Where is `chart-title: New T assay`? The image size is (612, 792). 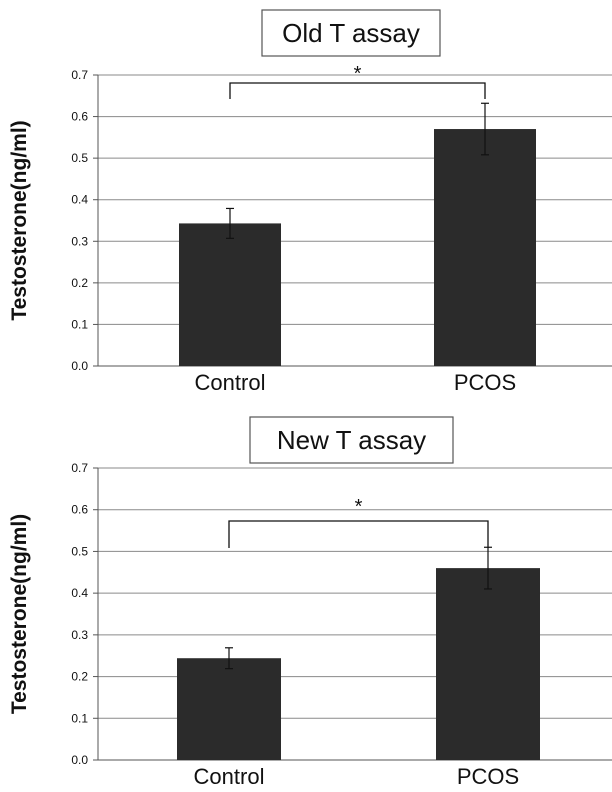
chart-title: New T assay is located at coordinates (351, 440).